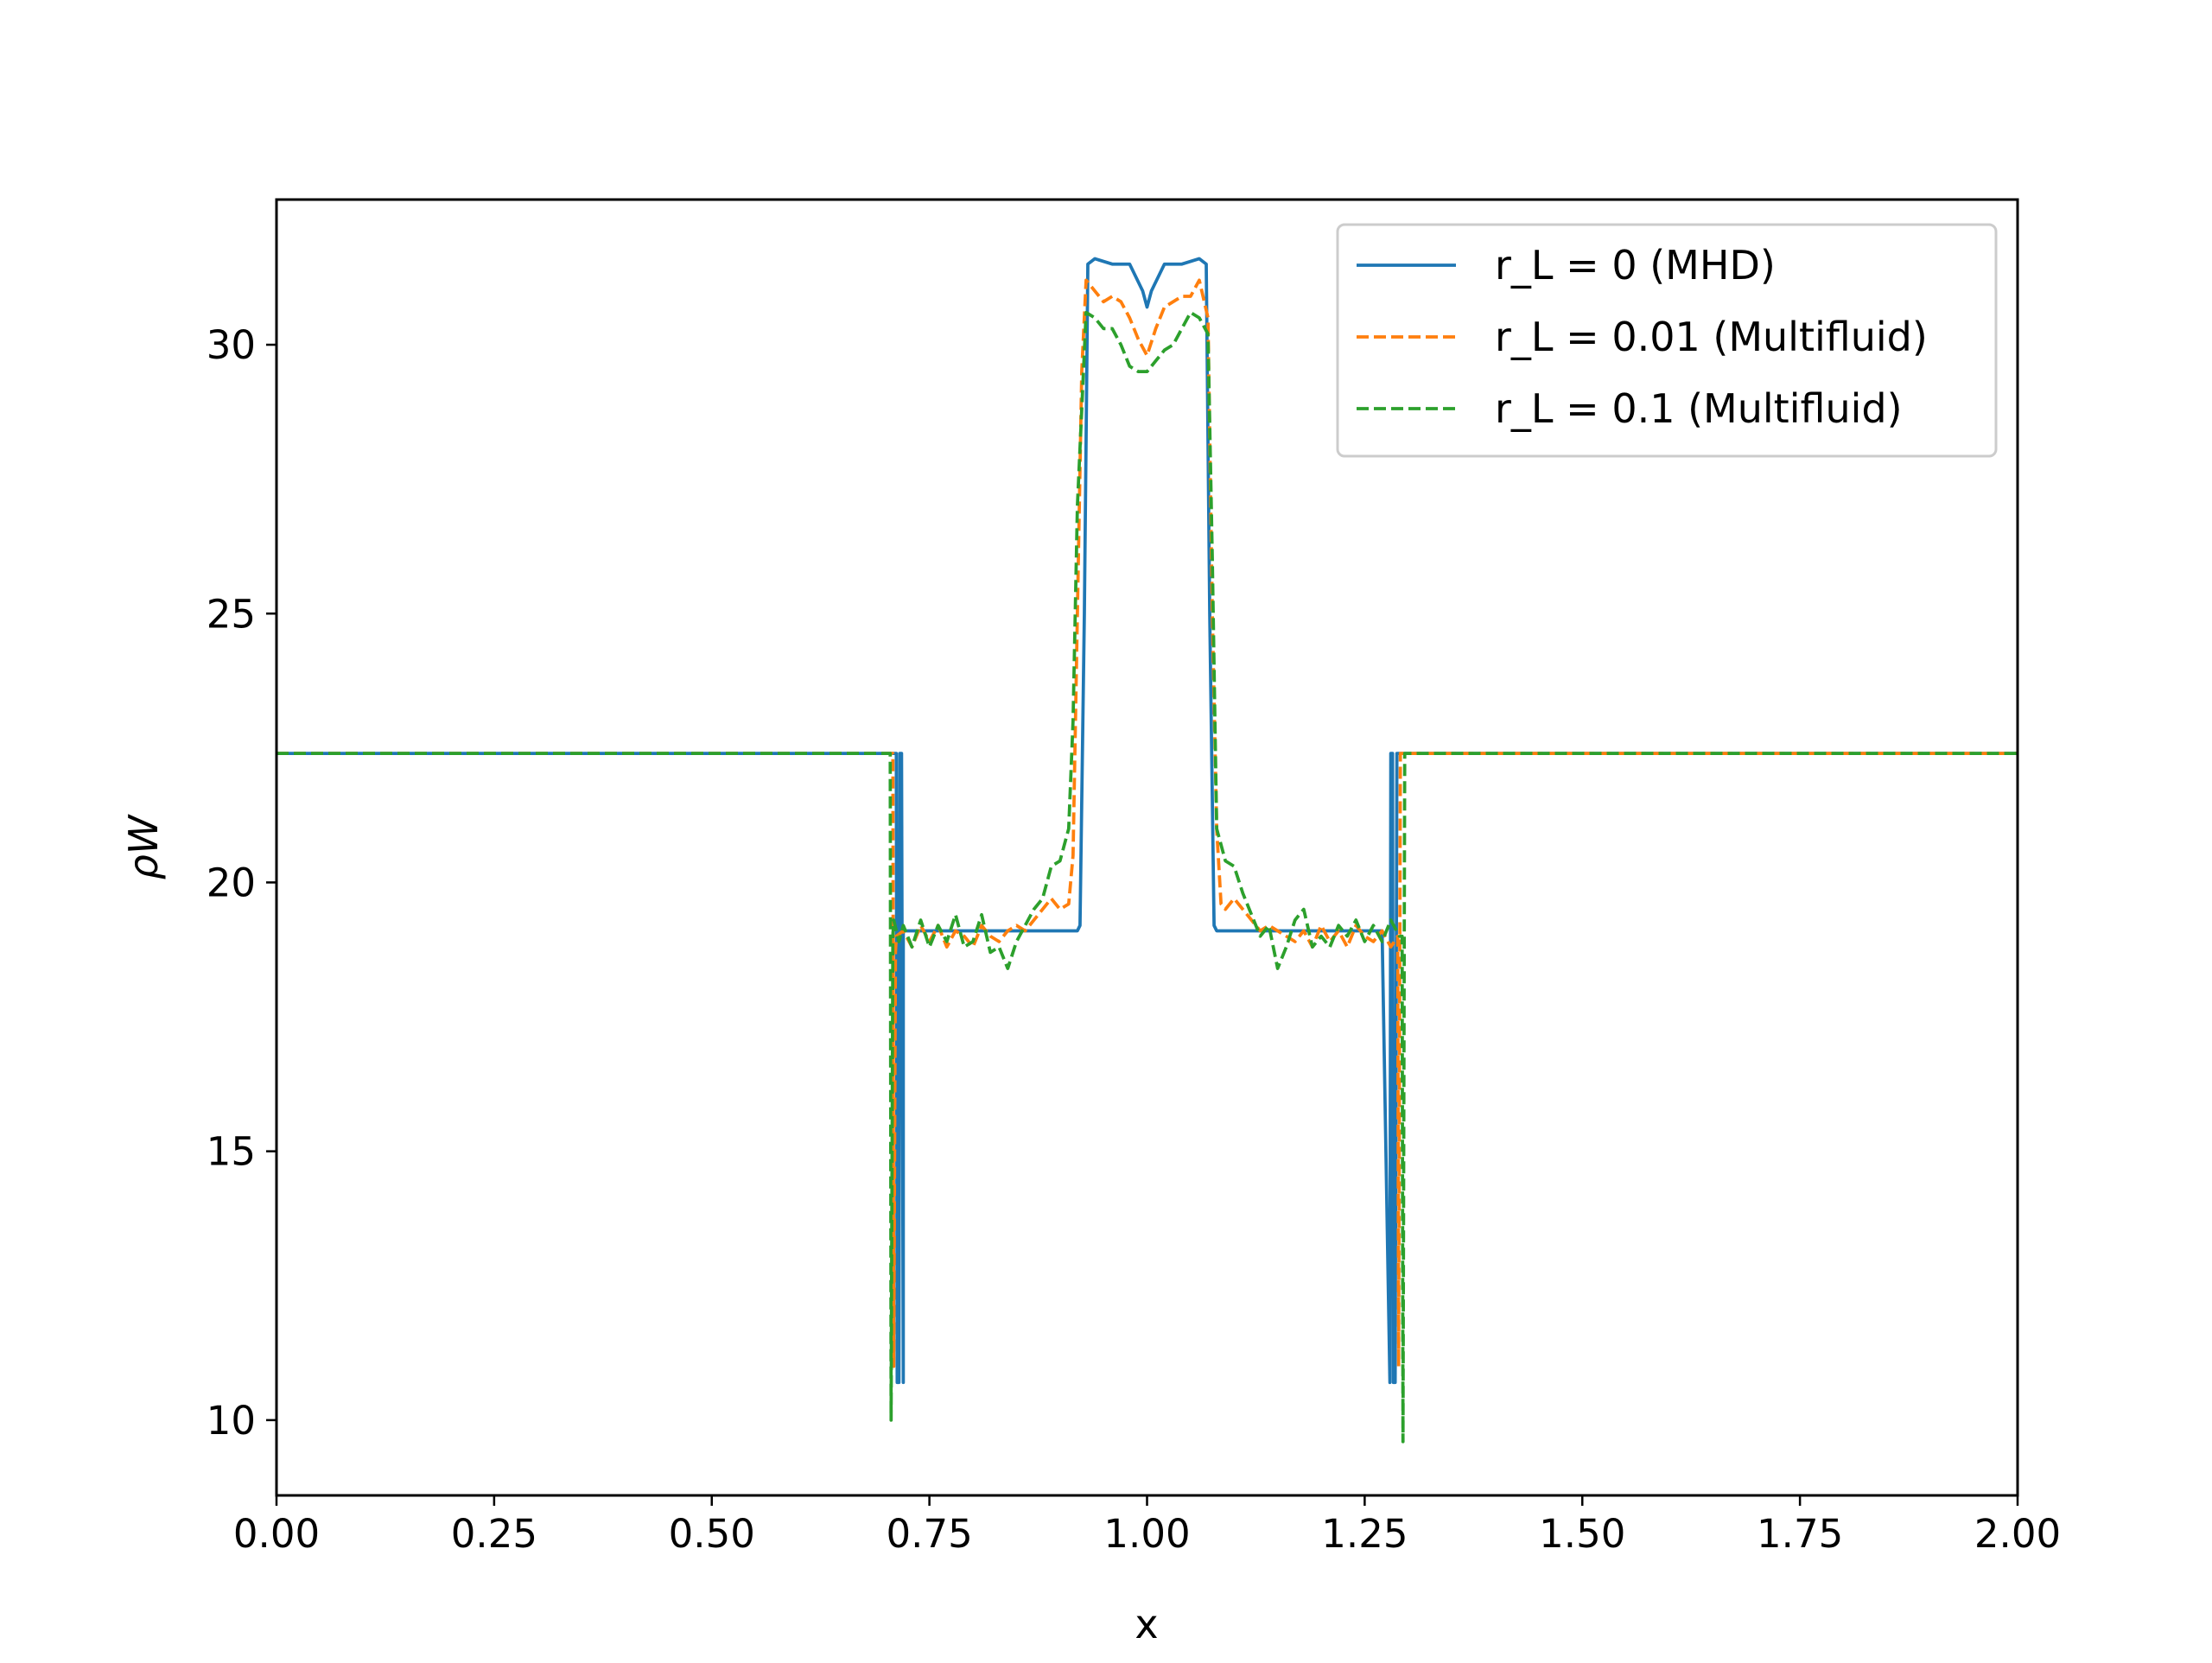 The height and width of the screenshot is (1663, 2212). I want to click on x-tick-label: 0.00, so click(276, 1534).